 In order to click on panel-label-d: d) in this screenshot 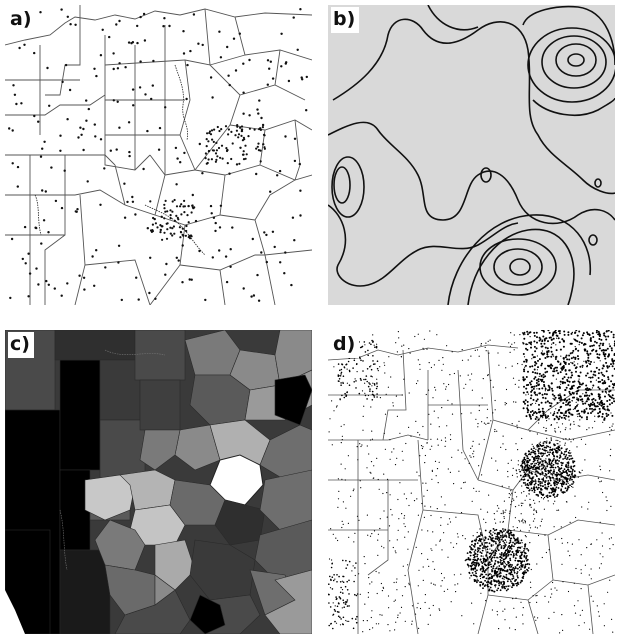, I will do `click(345, 345)`.